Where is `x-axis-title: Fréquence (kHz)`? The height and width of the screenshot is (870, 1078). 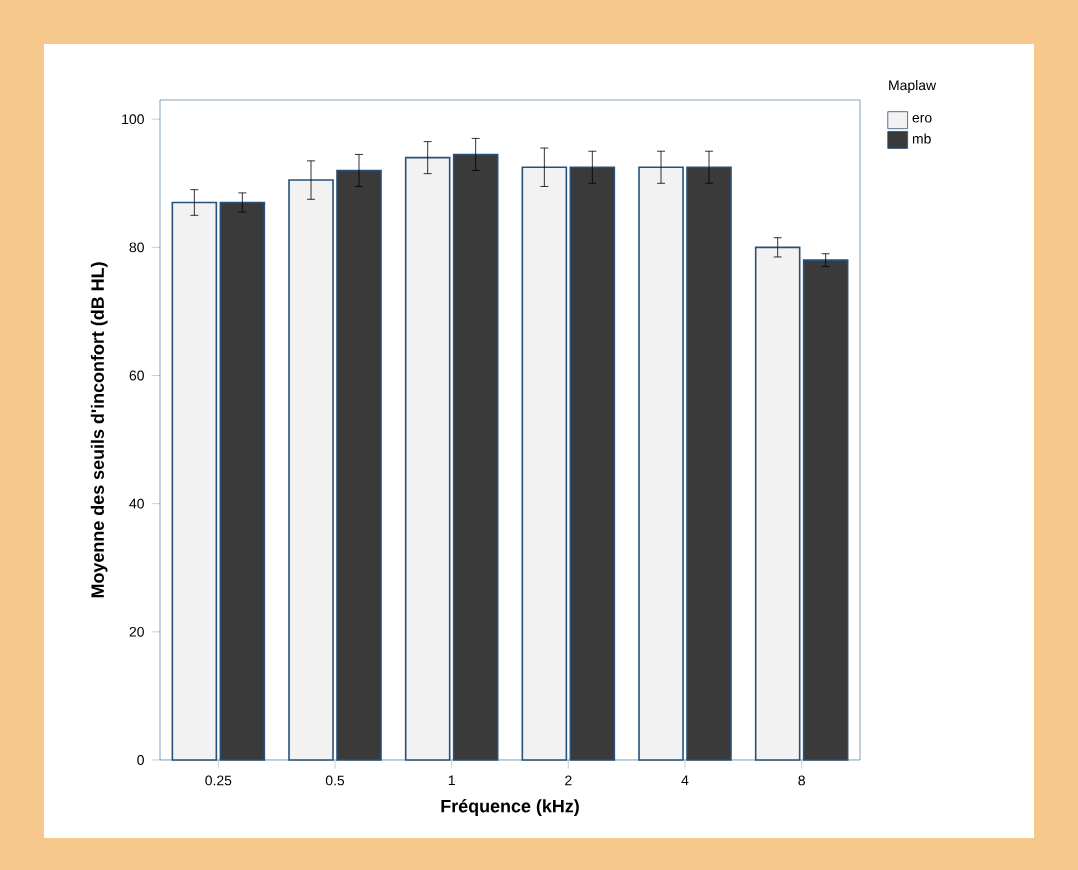
x-axis-title: Fréquence (kHz) is located at coordinates (510, 807).